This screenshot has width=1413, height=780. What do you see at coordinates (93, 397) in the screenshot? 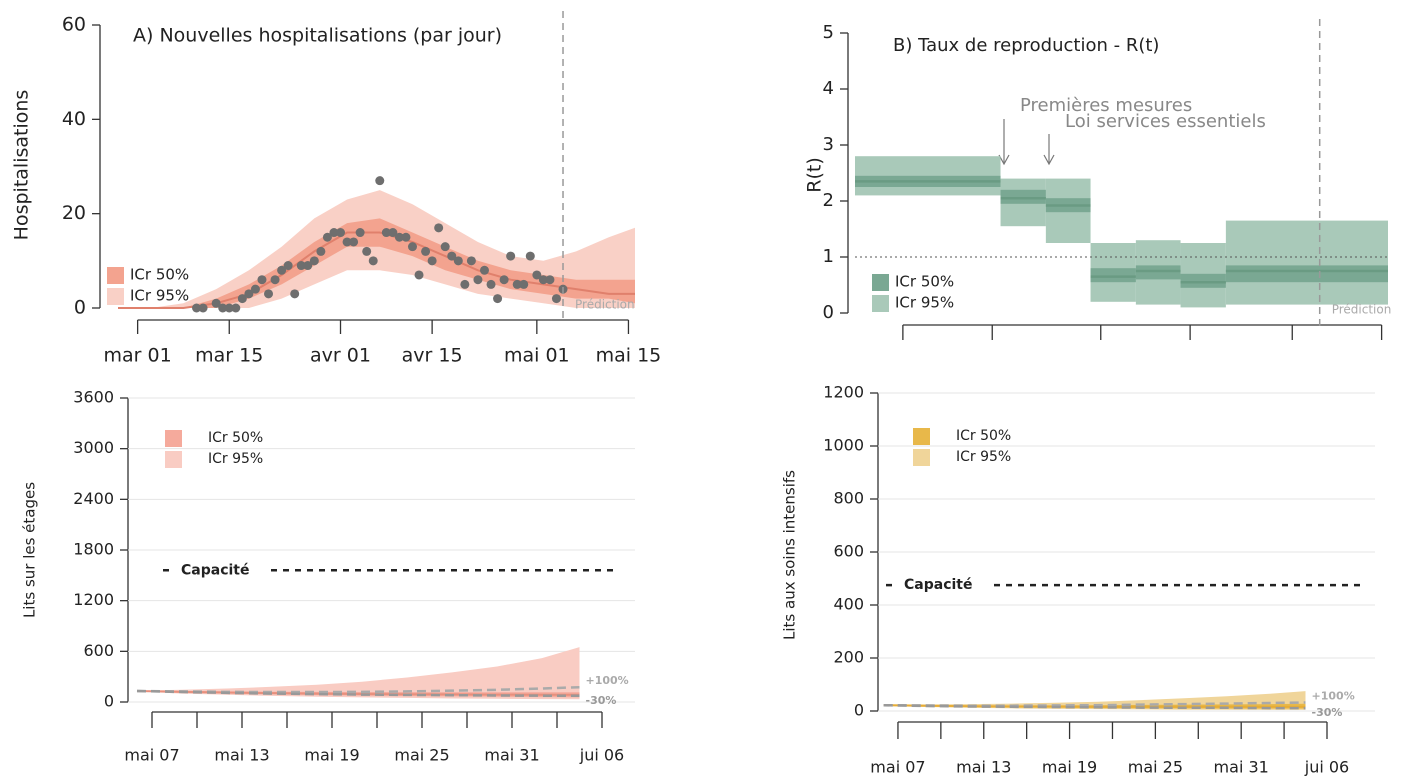
I see `y-tick-label: 3600` at bounding box center [93, 397].